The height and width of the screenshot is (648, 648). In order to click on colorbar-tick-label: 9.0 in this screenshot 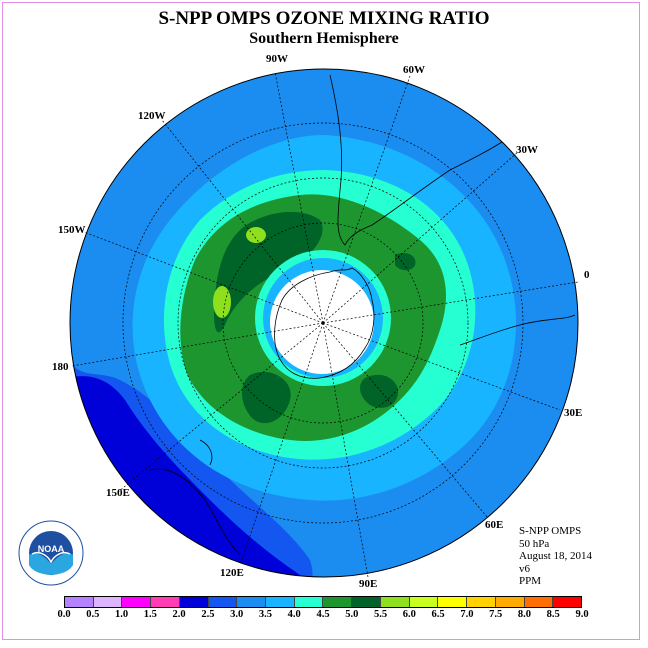, I will do `click(582, 614)`.